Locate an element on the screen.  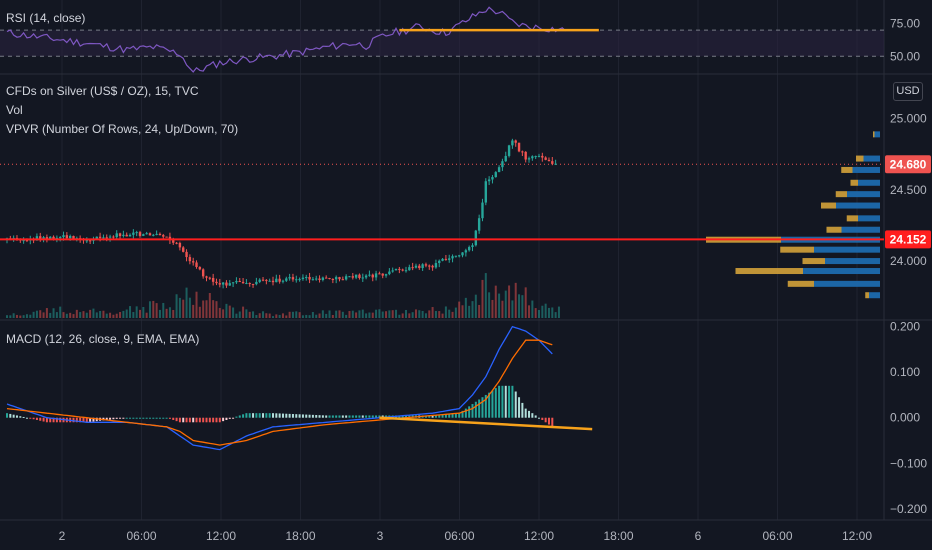
time-axis-label: 3 is located at coordinates (380, 536).